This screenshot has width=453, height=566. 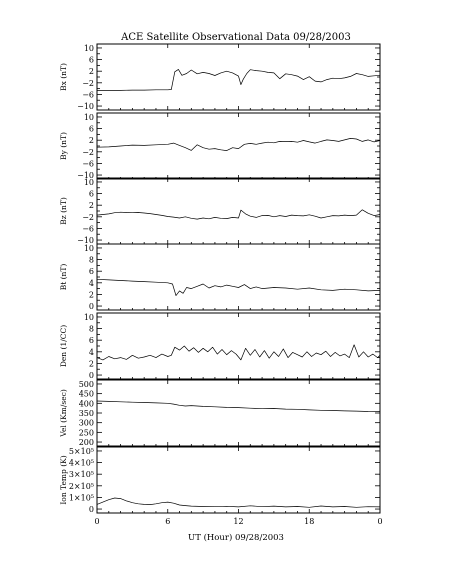 What do you see at coordinates (86, 442) in the screenshot?
I see `y-tick-label: 200` at bounding box center [86, 442].